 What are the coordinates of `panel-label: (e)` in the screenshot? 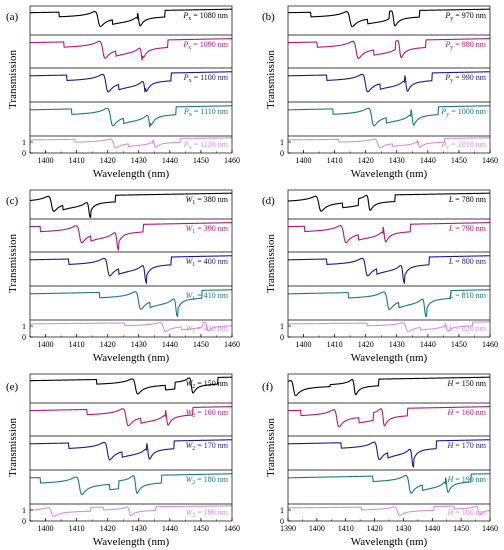 It's located at (12, 387).